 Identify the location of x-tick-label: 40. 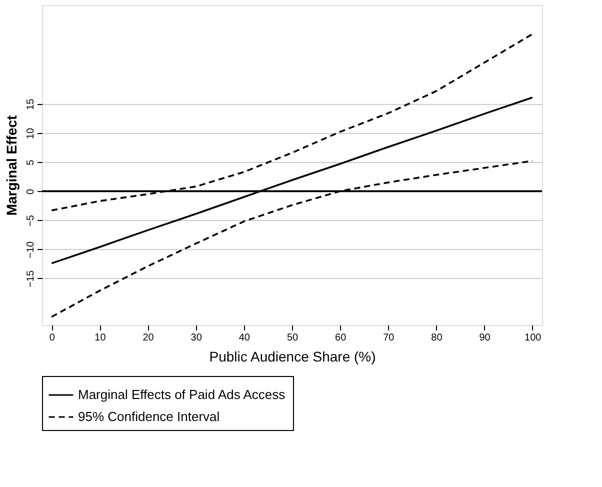
(244, 338).